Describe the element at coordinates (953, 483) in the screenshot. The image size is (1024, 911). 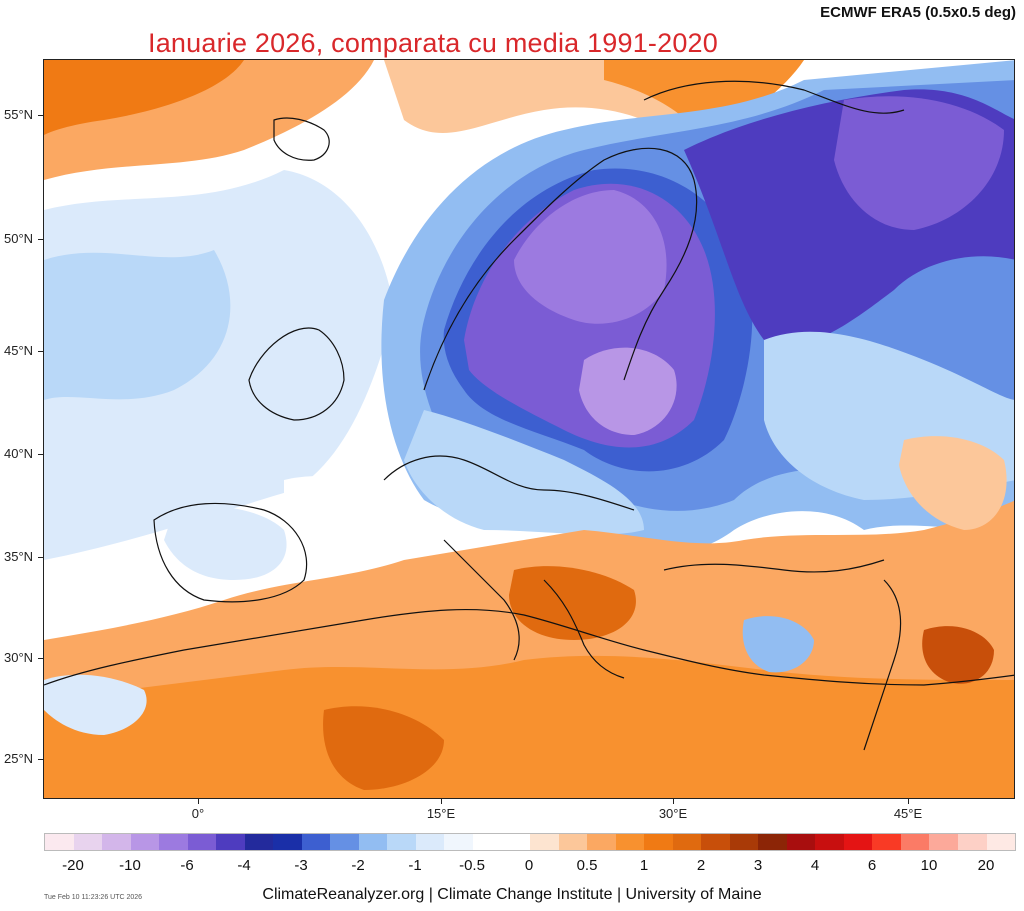
I see `kazakhstan-warm` at that location.